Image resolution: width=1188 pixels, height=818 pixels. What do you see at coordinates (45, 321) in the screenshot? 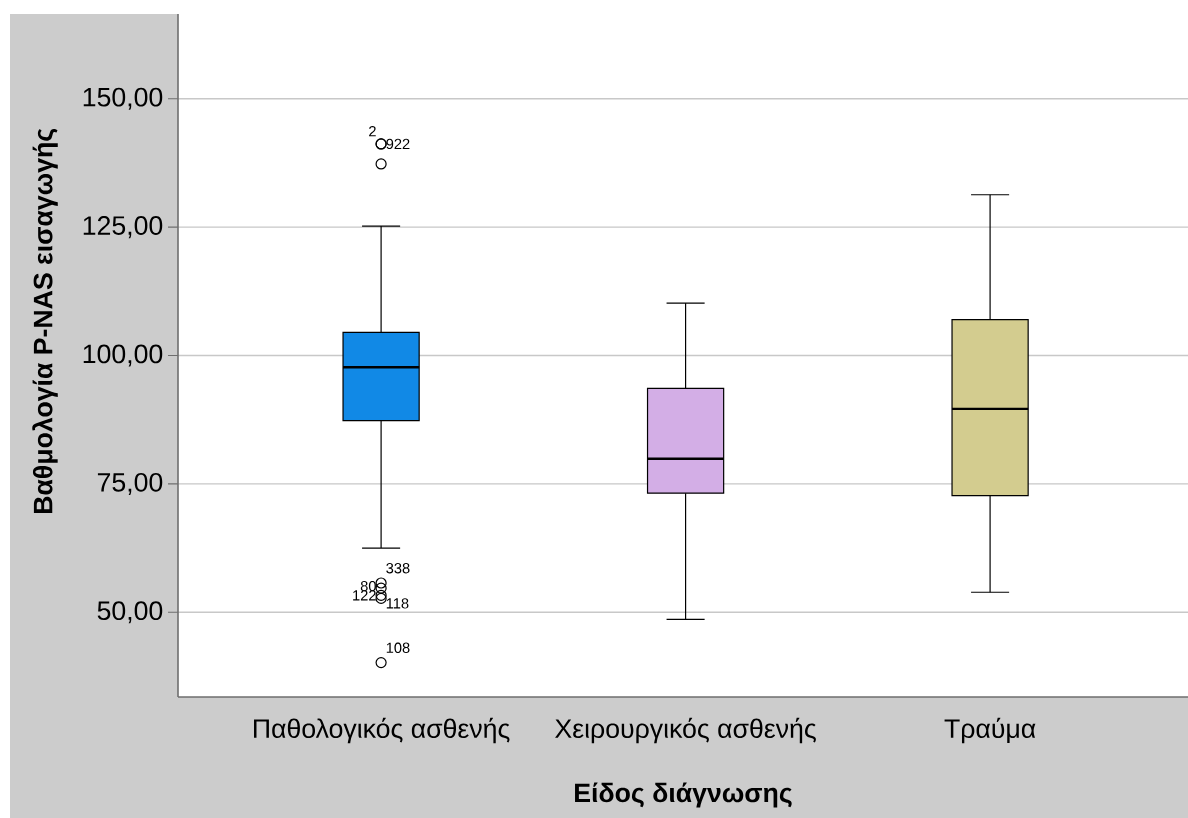
I see `y-axis-title: Βαθμολογία P-NAS εισαγωγής` at bounding box center [45, 321].